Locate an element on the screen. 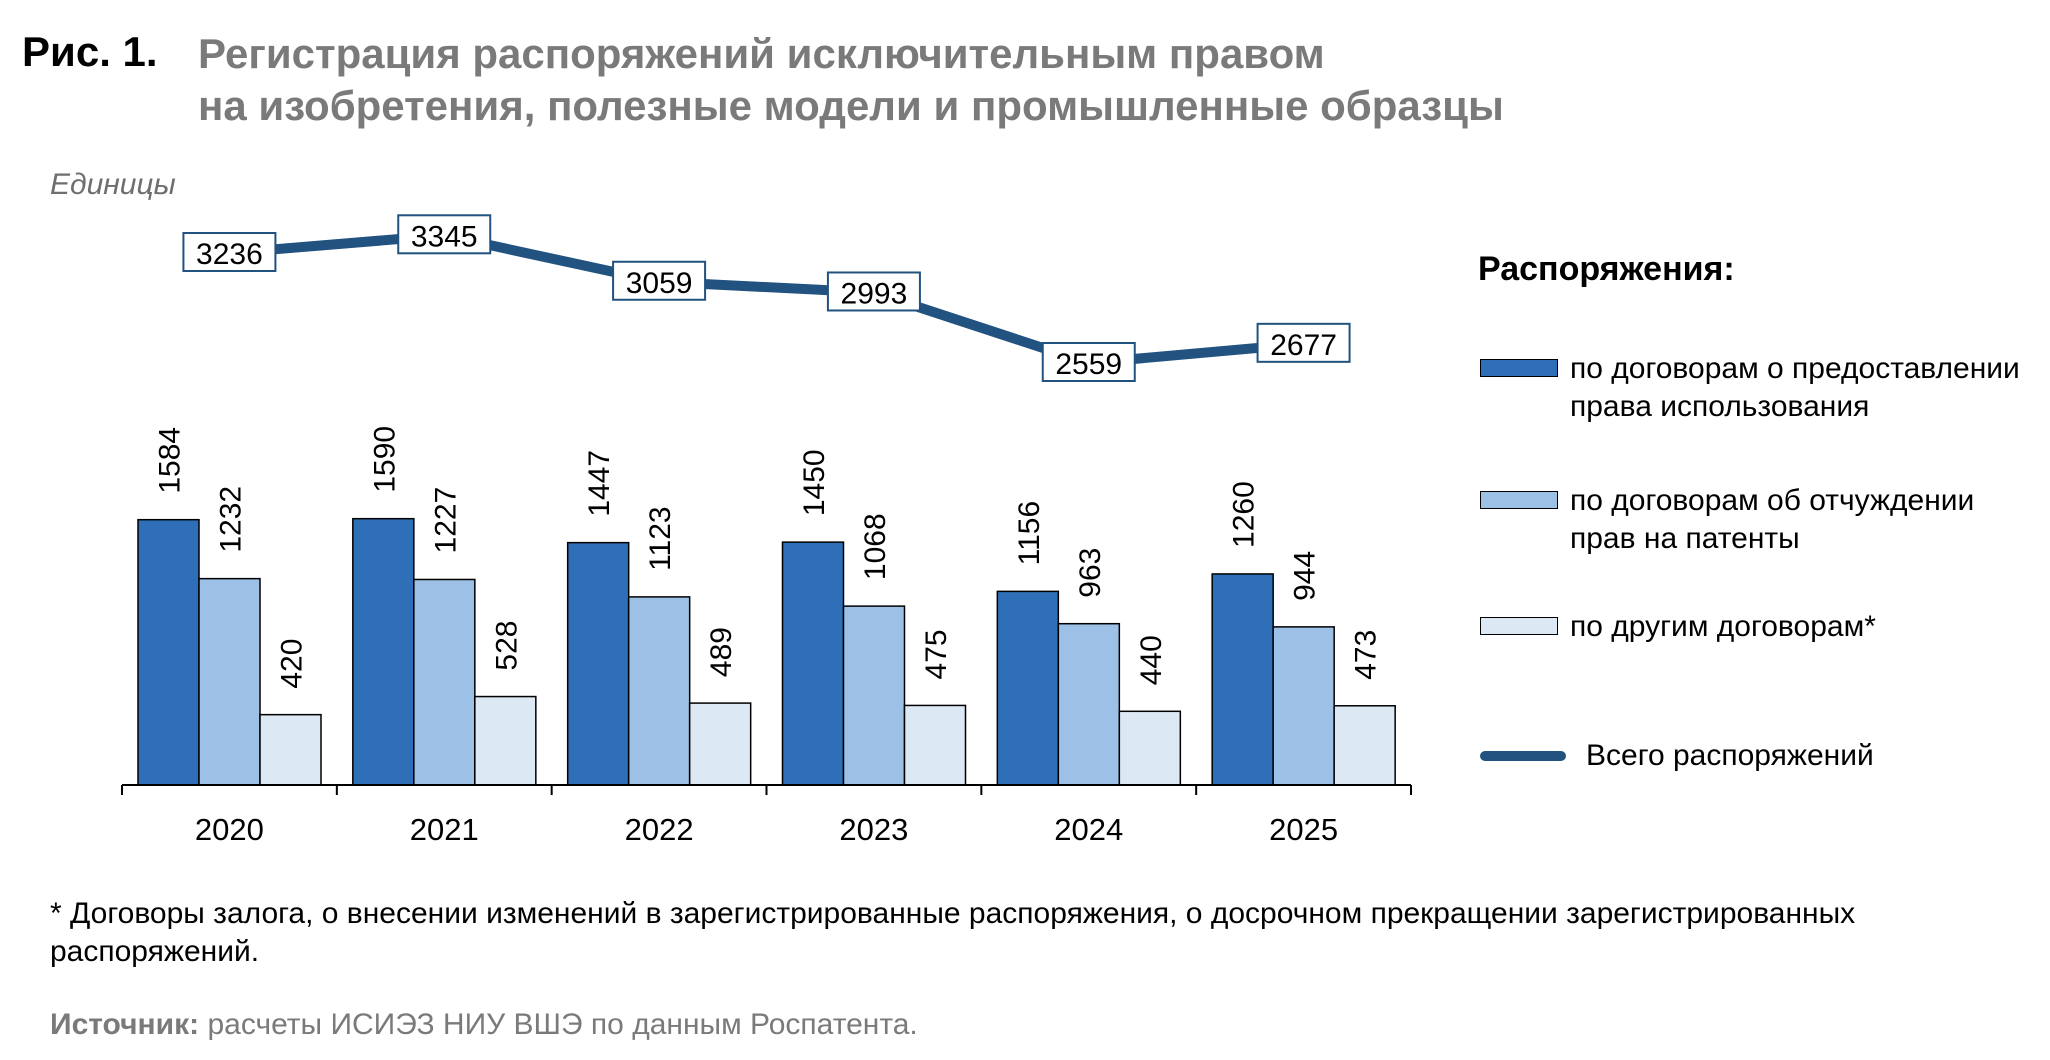 This screenshot has height=1060, width=2050. bar-label-s2-2025: 944 is located at coordinates (1305, 576).